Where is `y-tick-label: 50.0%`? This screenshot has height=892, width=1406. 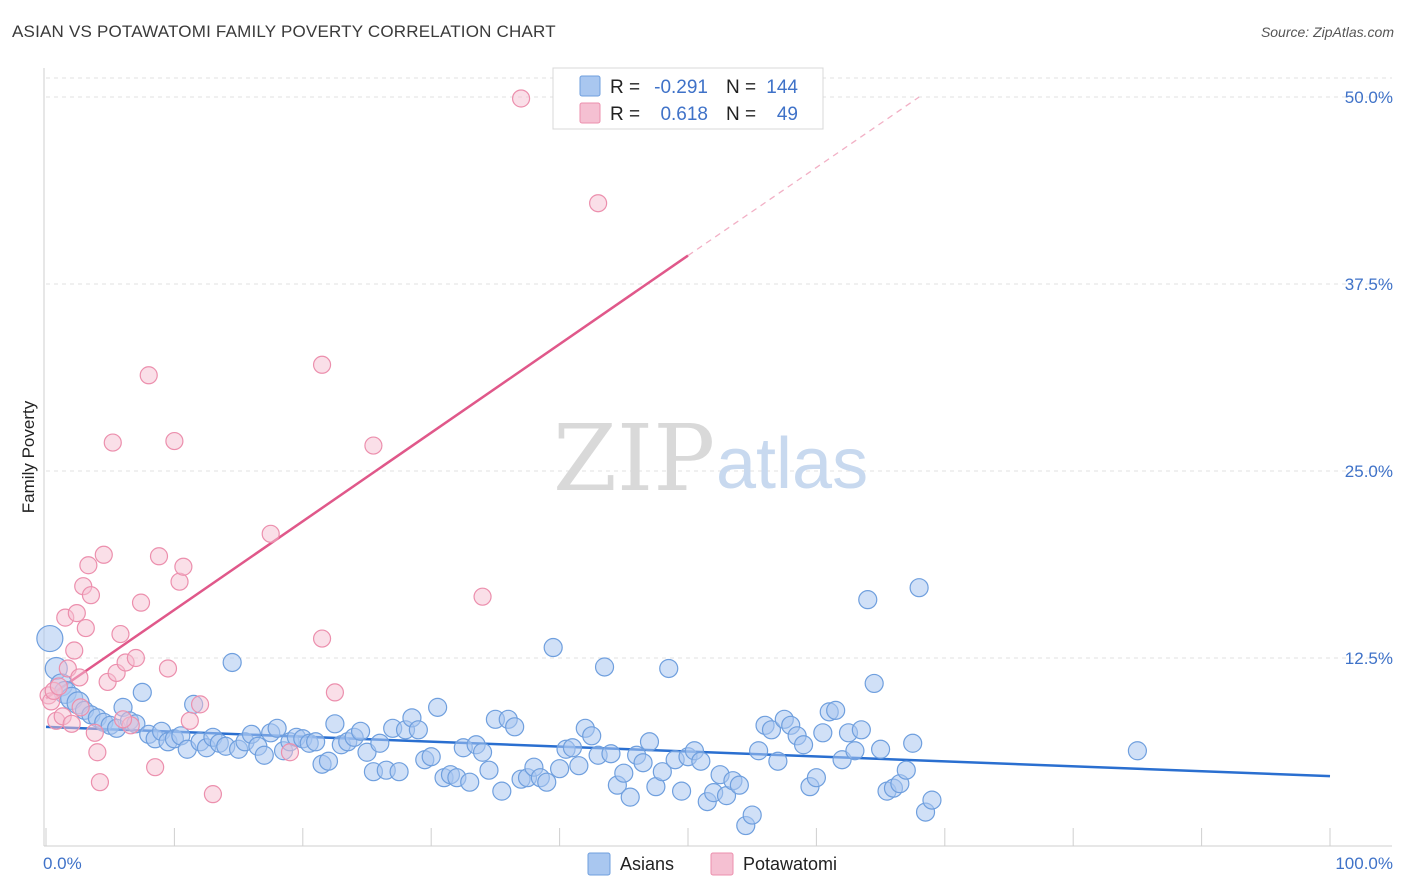
y-tick-label: 50.0% is located at coordinates (1369, 97).